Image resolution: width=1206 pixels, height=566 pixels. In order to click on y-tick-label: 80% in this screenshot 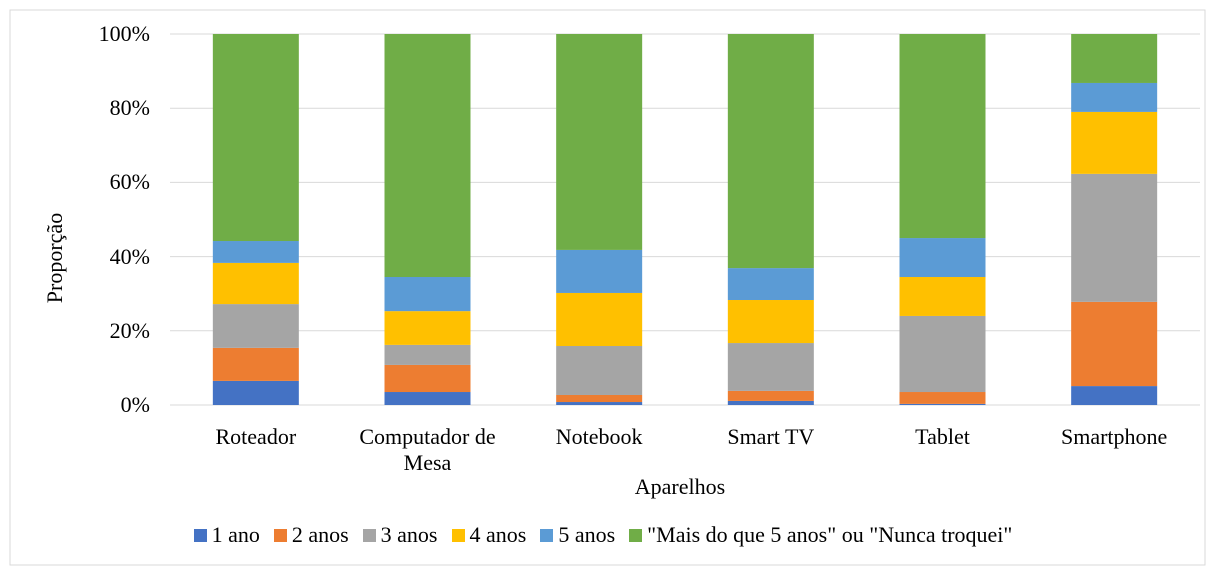, I will do `click(129, 108)`.